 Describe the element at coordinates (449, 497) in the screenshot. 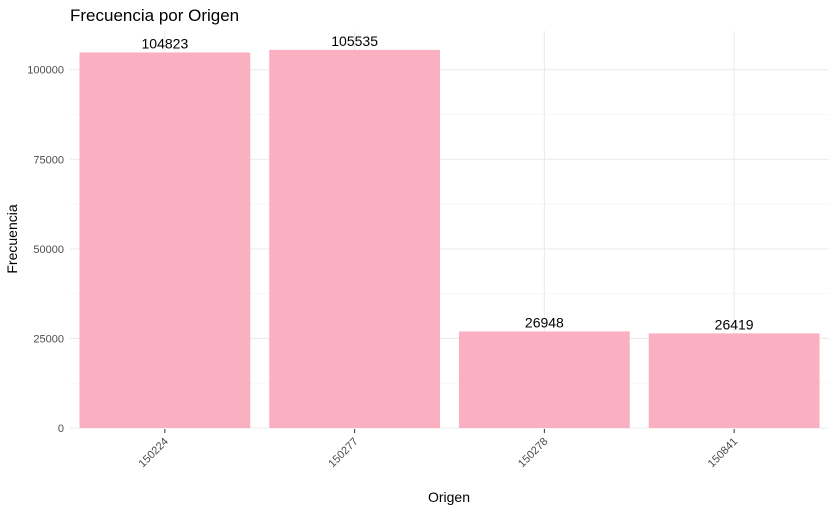

I see `x-axis-title: Origen` at that location.